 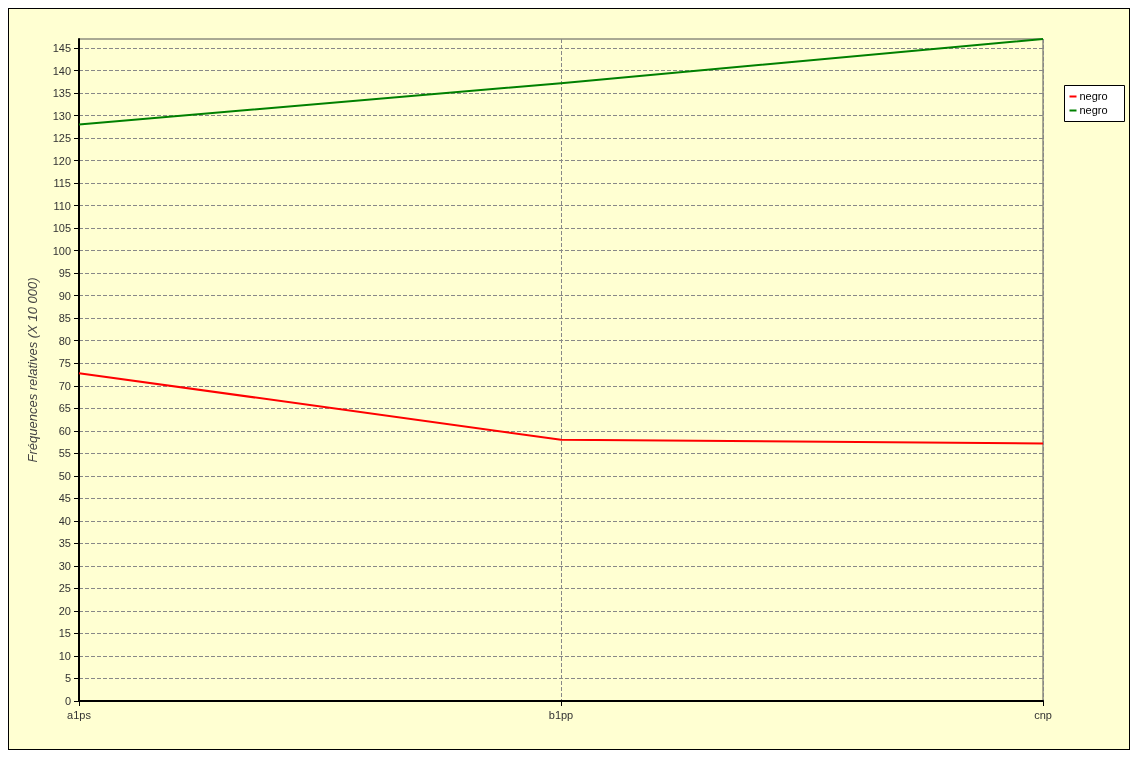 What do you see at coordinates (61, 228) in the screenshot?
I see `y-tick-label: 105` at bounding box center [61, 228].